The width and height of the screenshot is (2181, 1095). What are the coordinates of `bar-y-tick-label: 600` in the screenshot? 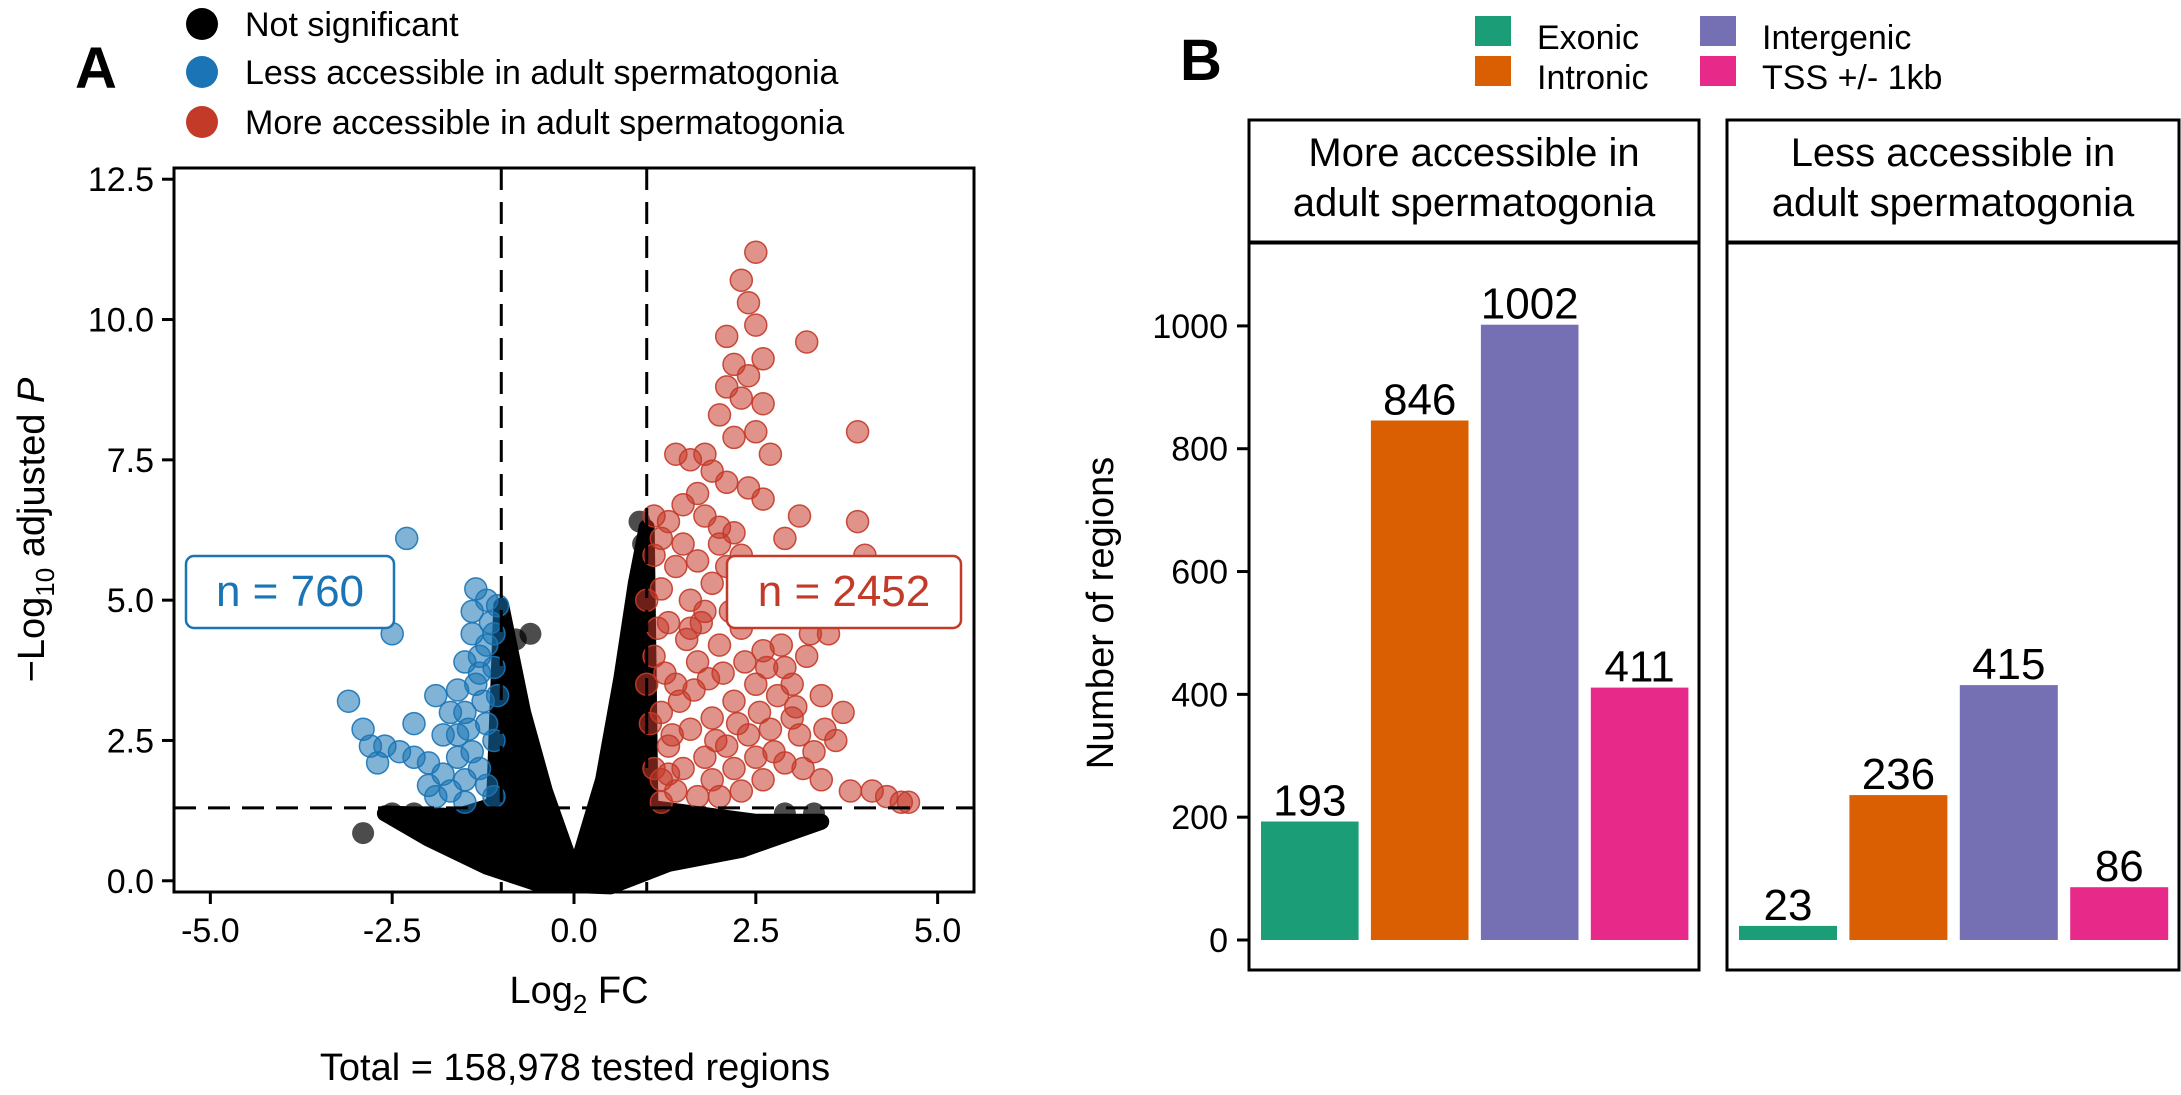 It's located at (1199, 573).